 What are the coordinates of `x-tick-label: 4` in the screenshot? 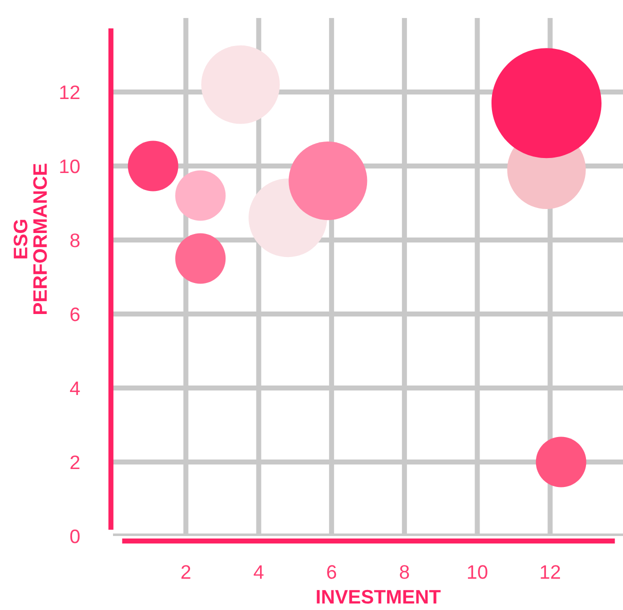 It's located at (259, 572).